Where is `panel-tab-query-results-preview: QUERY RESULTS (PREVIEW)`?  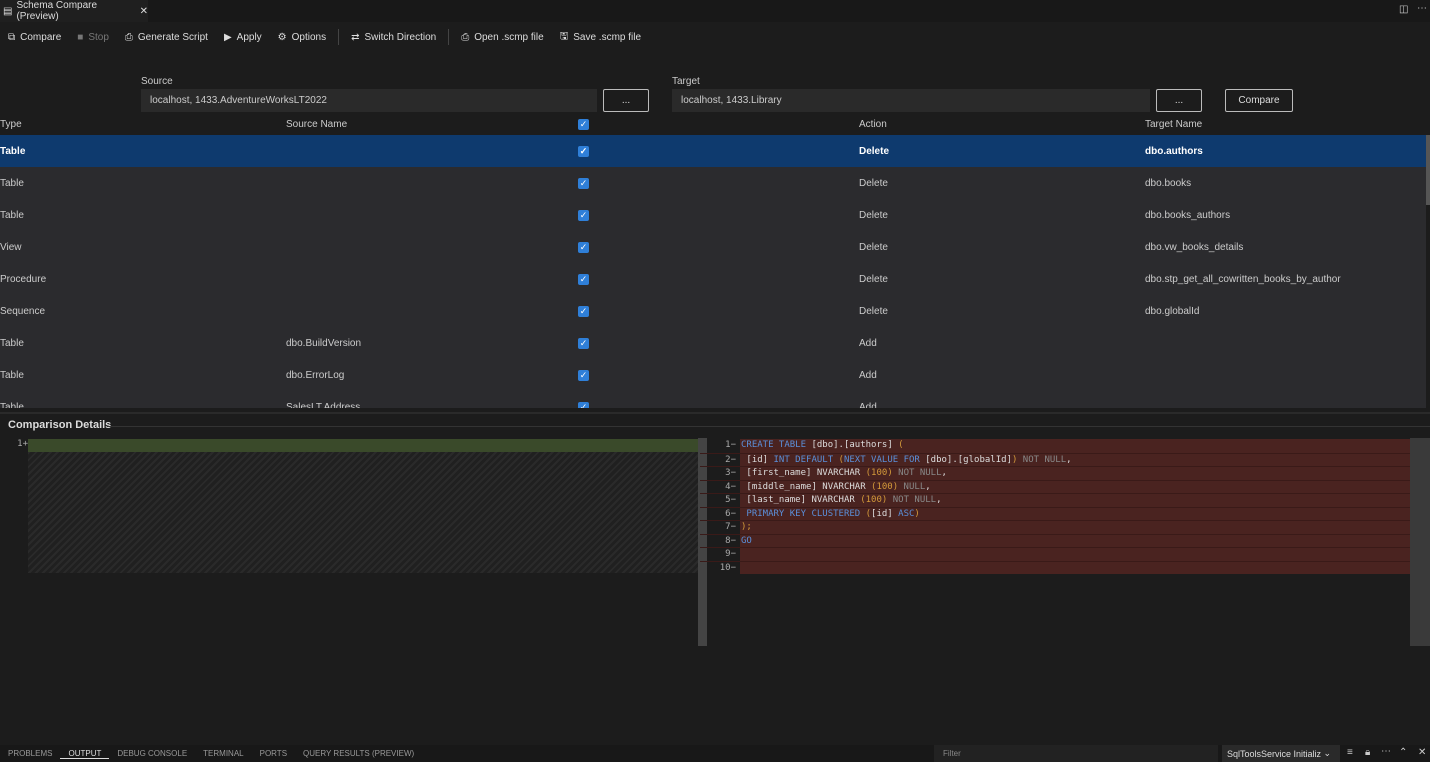
panel-tab-query-results-preview: QUERY RESULTS (PREVIEW) is located at coordinates (359, 753).